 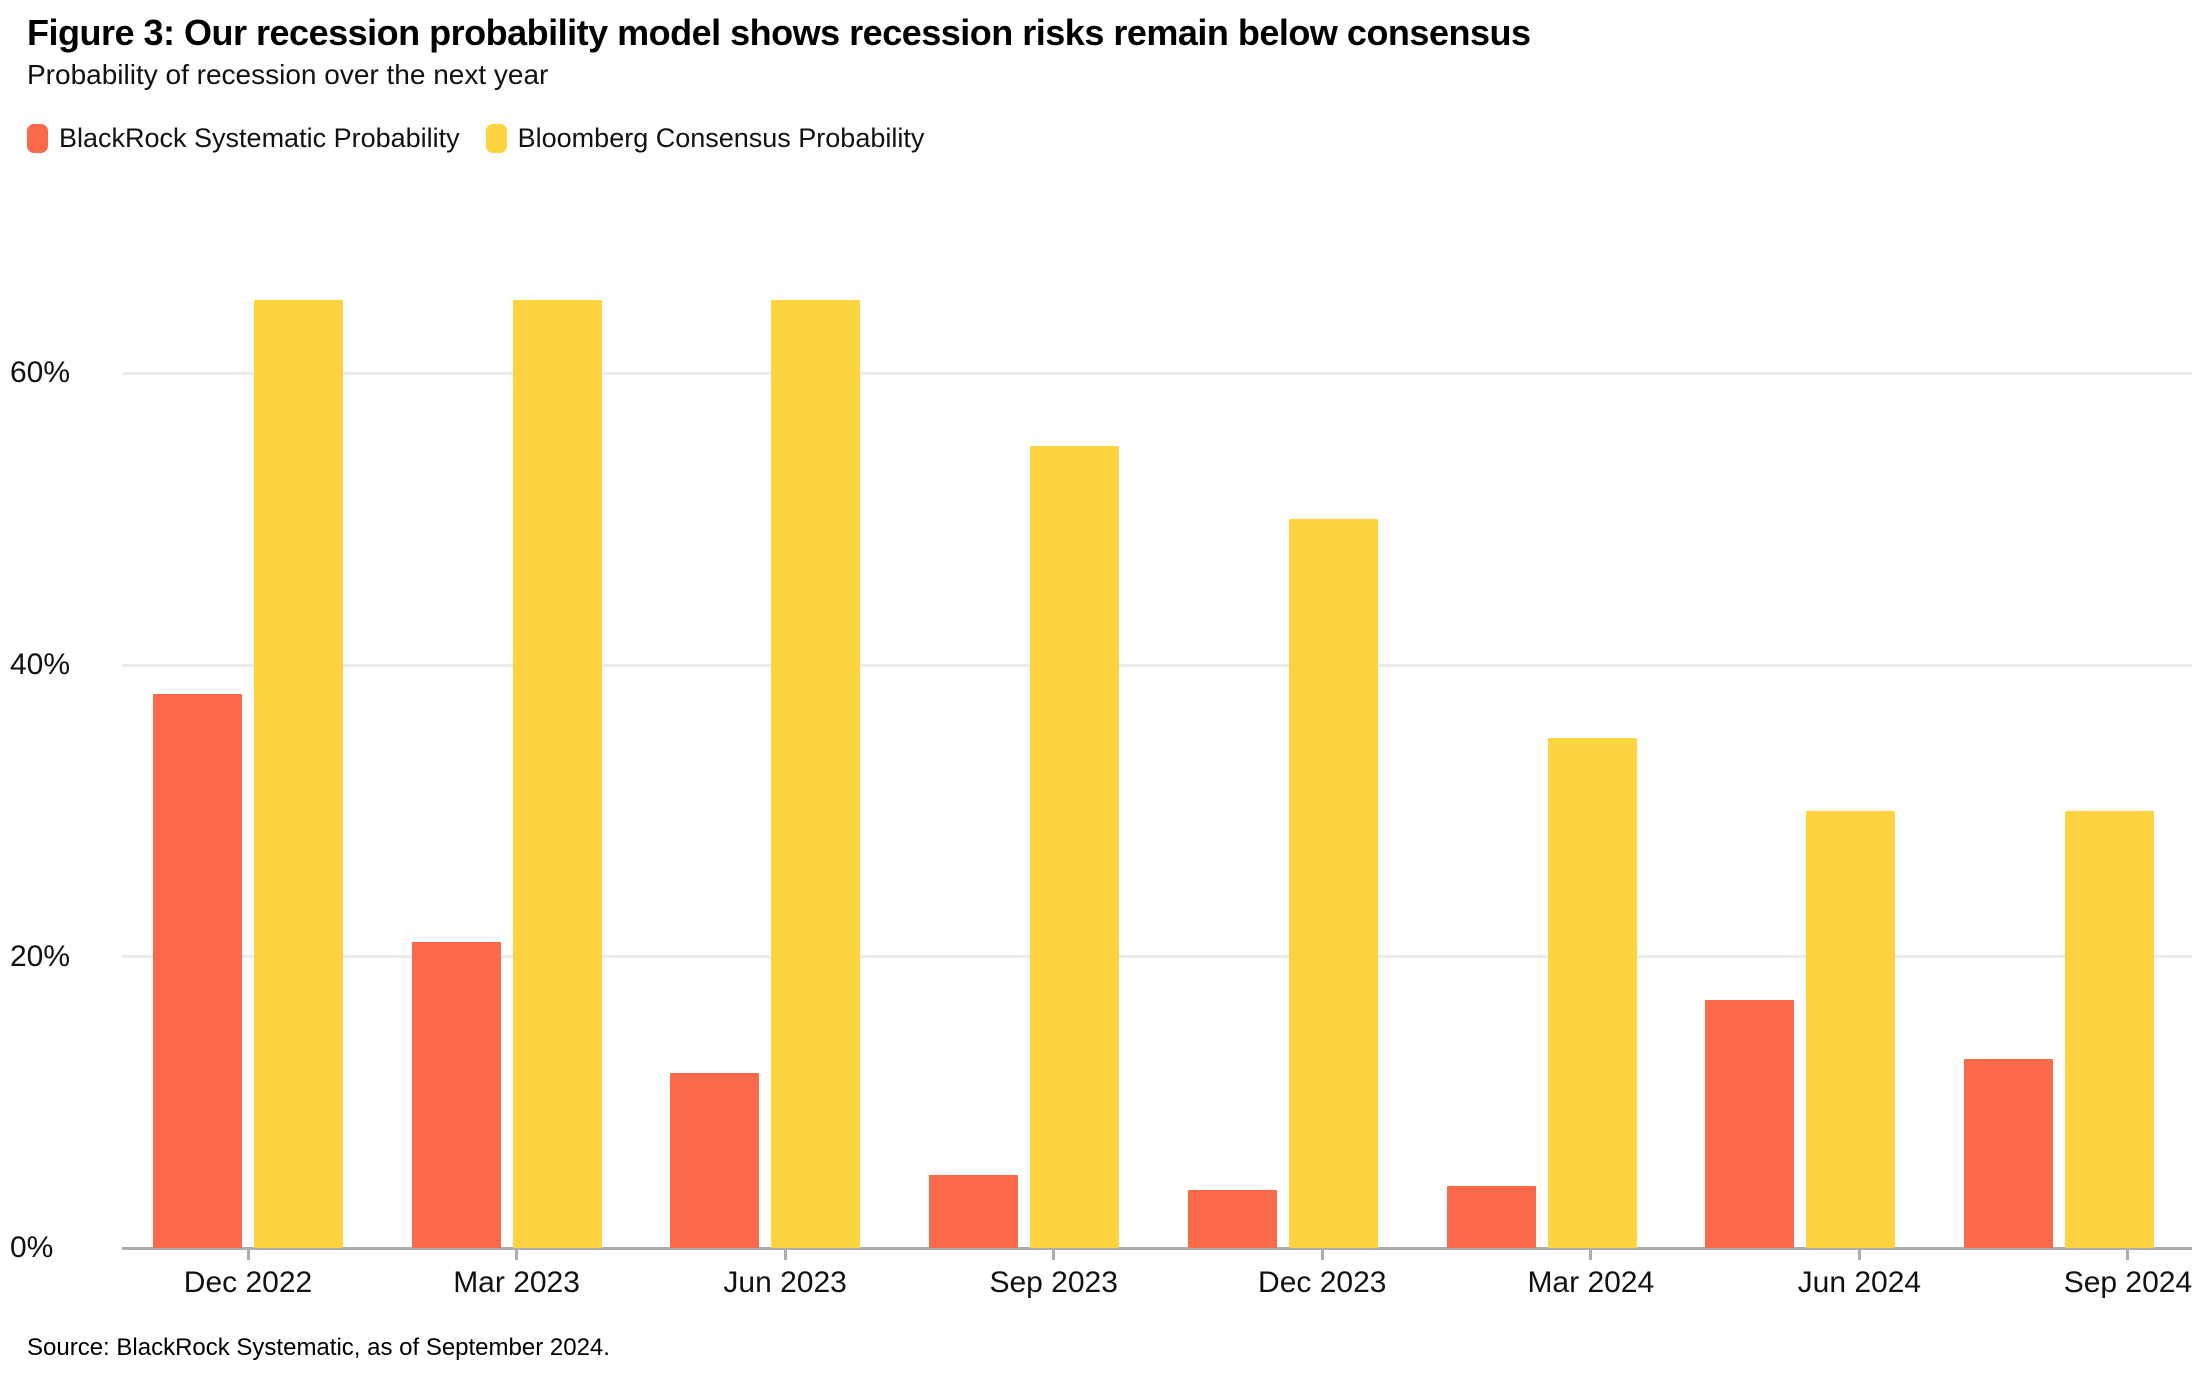 I want to click on bar-blackrock-mar-2024, so click(x=1491, y=1217).